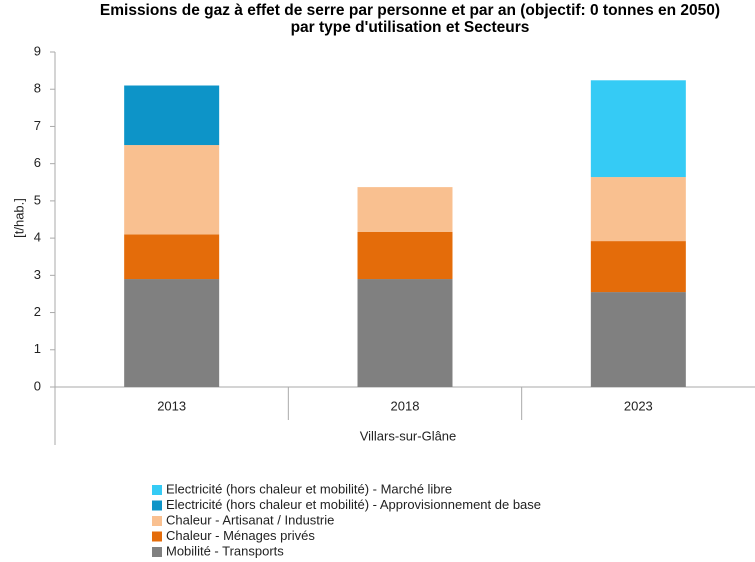  Describe the element at coordinates (37, 125) in the screenshot. I see `y-tick-label: 7` at that location.